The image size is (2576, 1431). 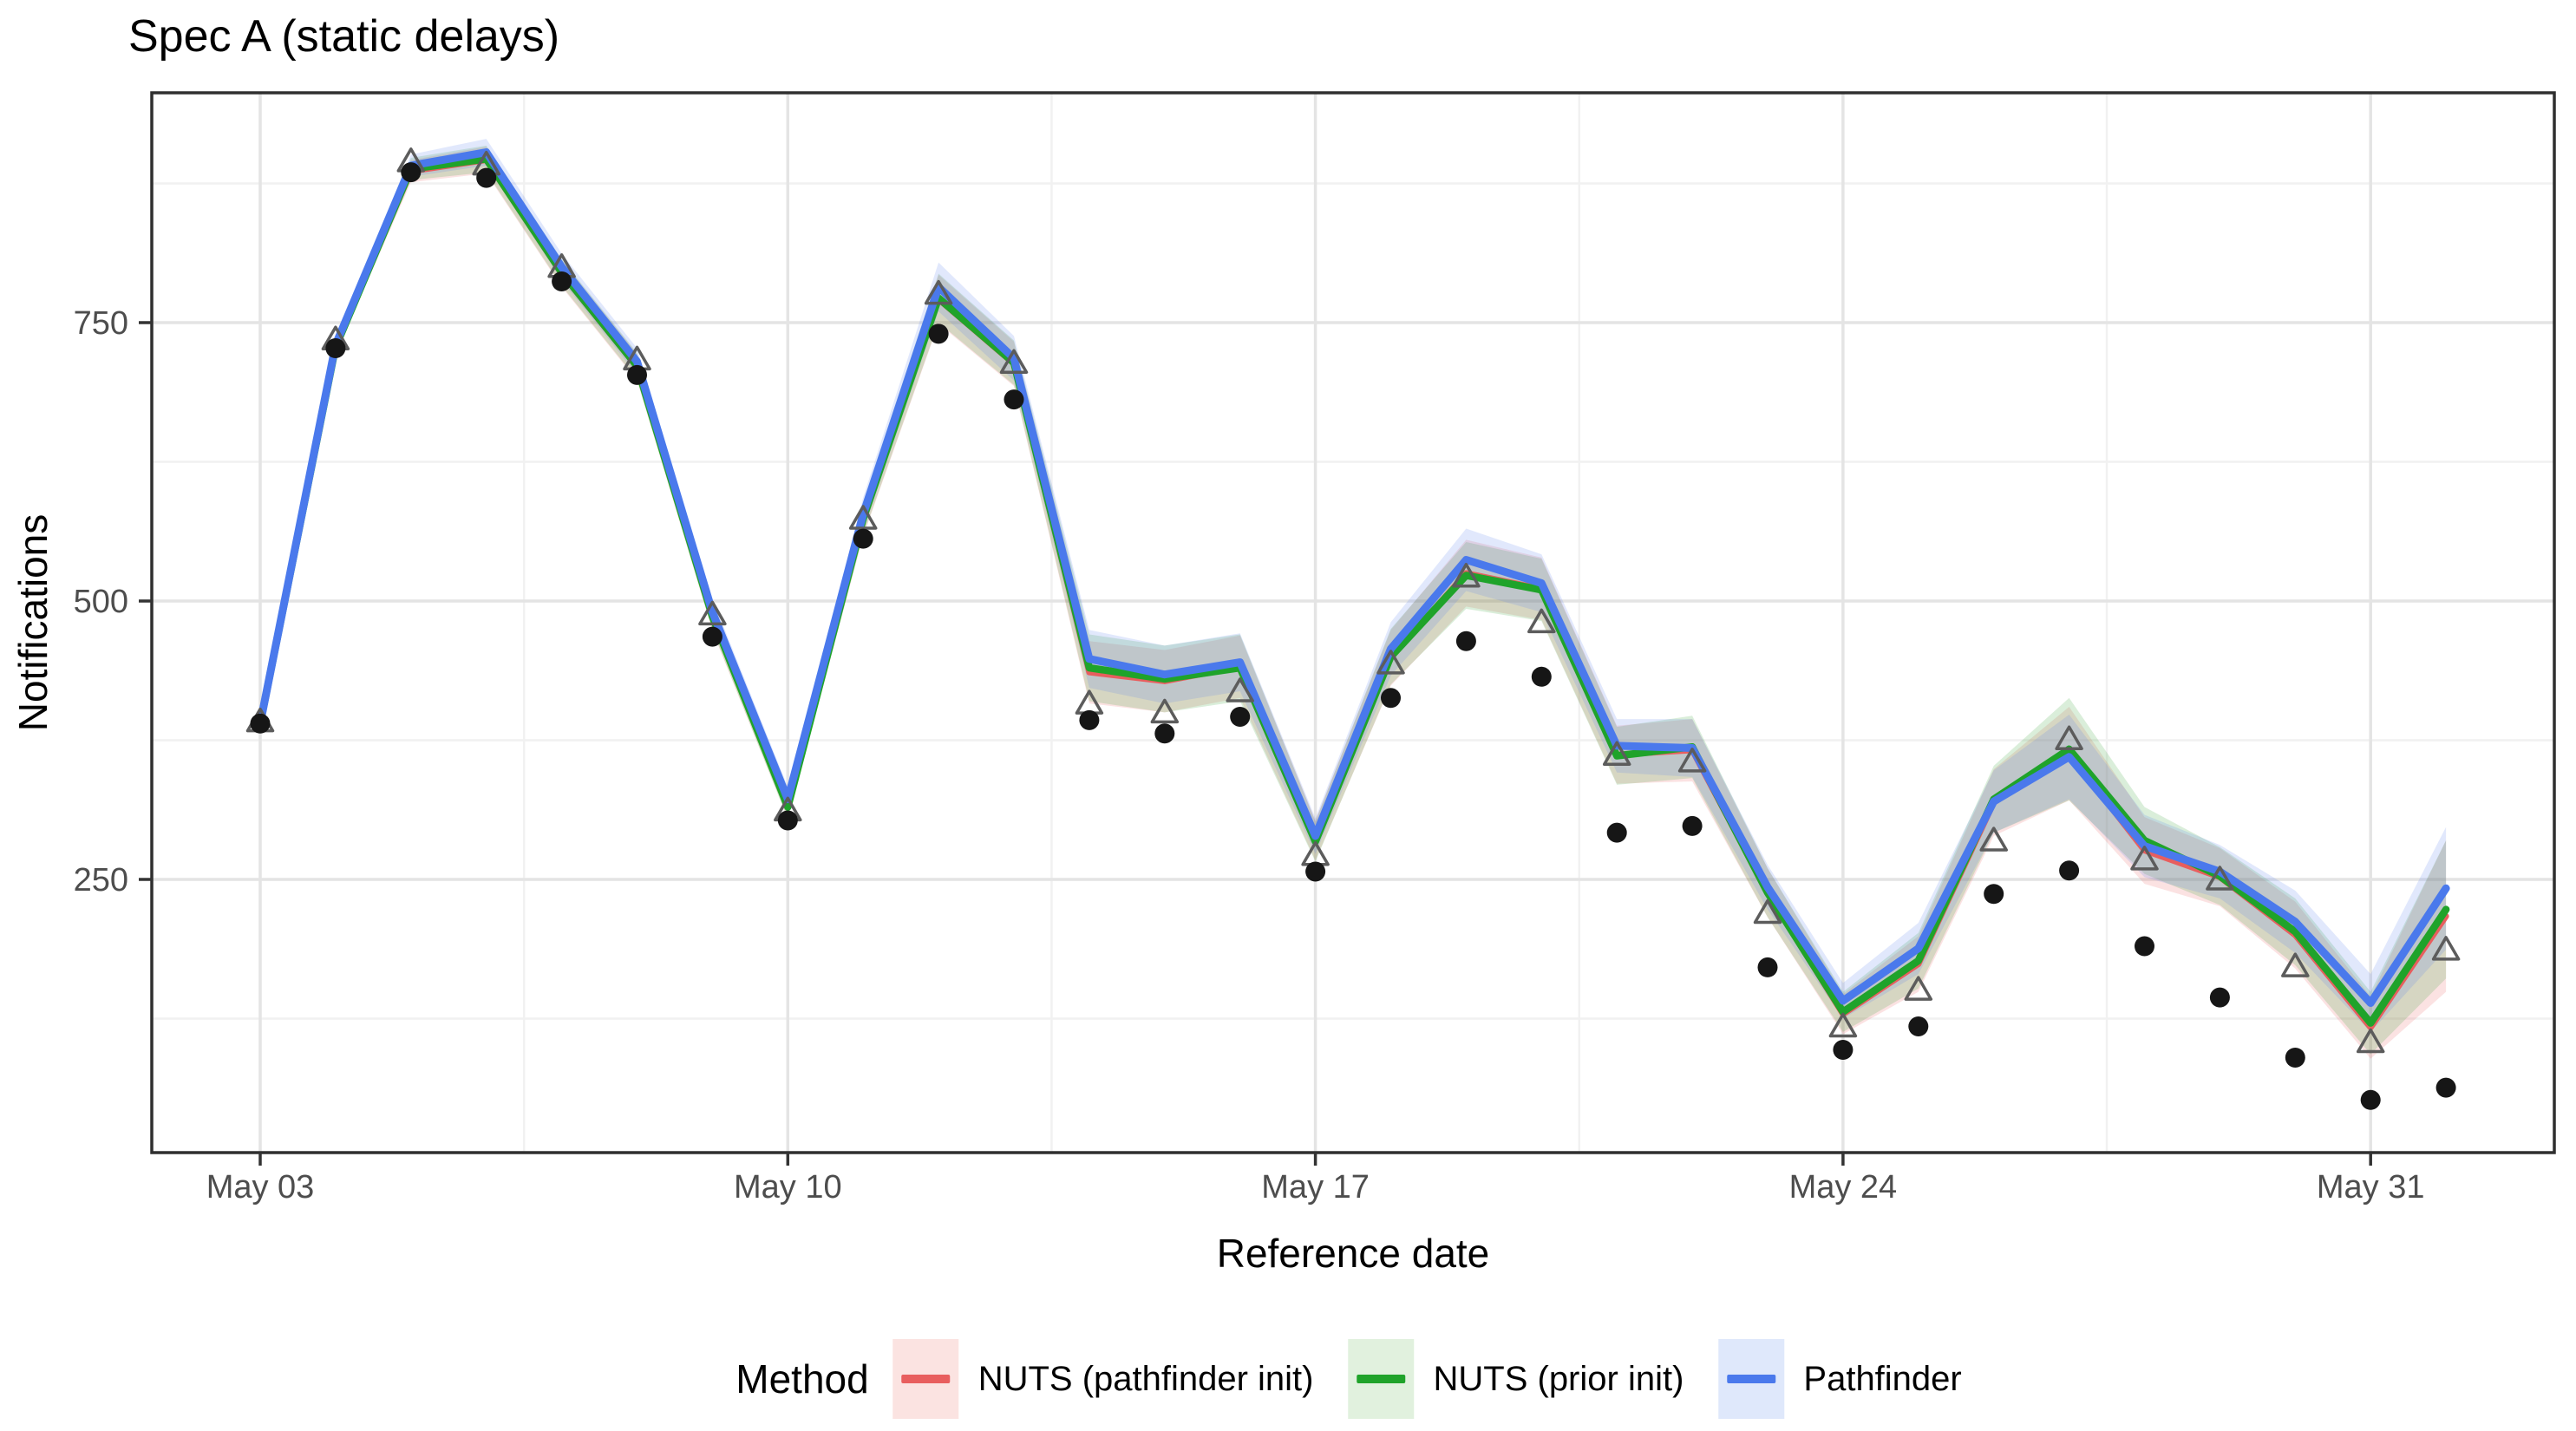 I want to click on legend-label: NUTS (pathfinder init), so click(x=1145, y=1378).